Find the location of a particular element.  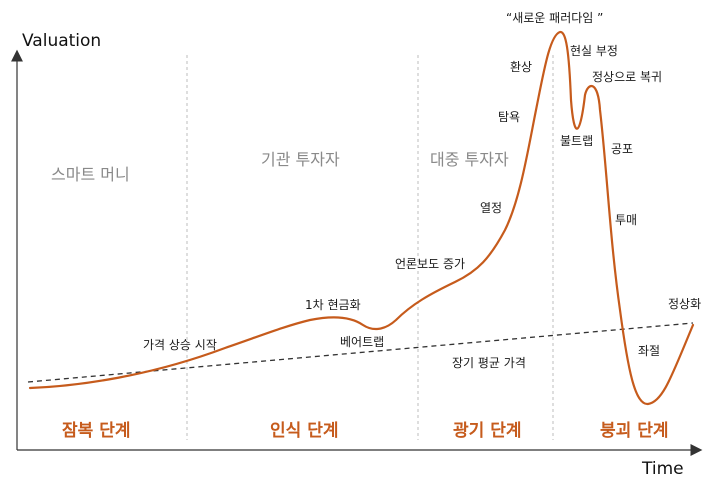

annotation-bull-trap: 불트랩 is located at coordinates (576, 141).